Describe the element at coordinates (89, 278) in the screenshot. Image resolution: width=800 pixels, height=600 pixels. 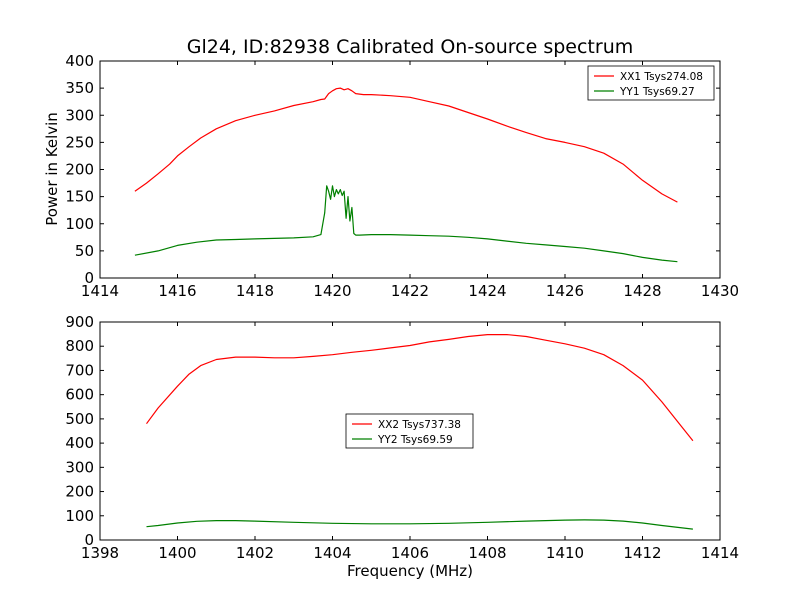
I see `top-y-tick-label: 0` at that location.